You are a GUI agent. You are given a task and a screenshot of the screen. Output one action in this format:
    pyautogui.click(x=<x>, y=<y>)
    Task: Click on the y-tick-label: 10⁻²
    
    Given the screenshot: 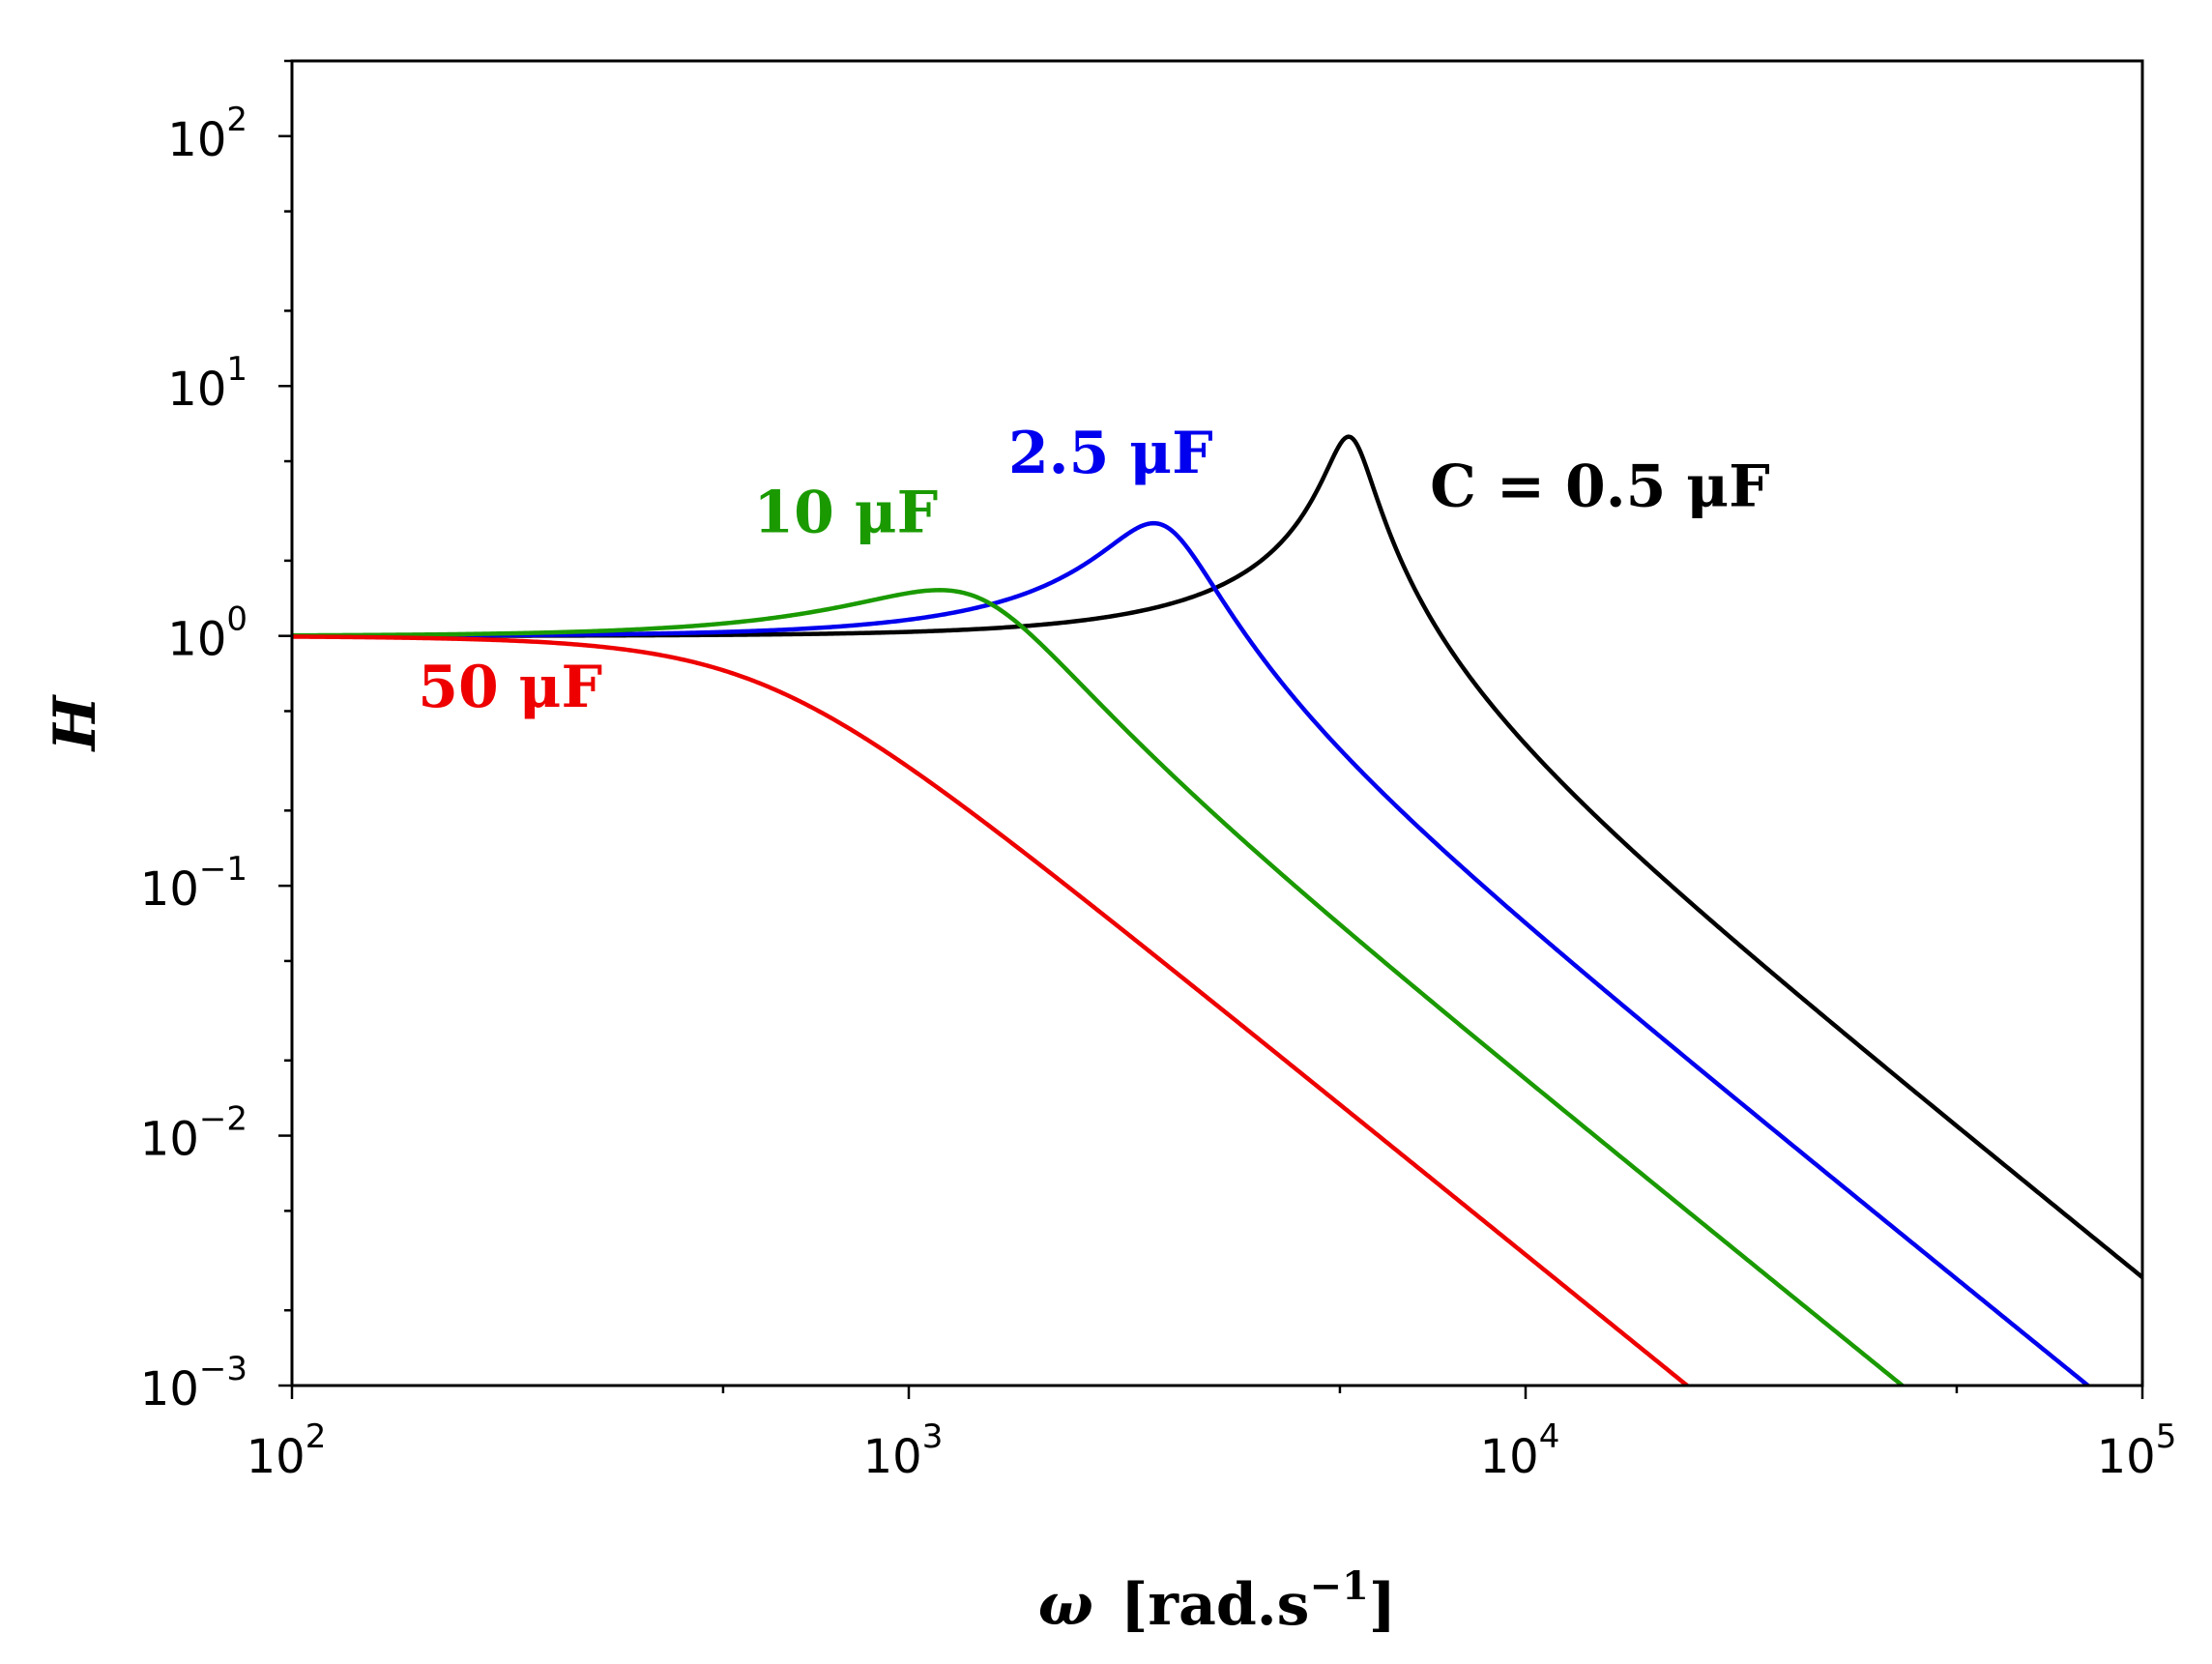 What is the action you would take?
    pyautogui.click(x=193, y=1133)
    